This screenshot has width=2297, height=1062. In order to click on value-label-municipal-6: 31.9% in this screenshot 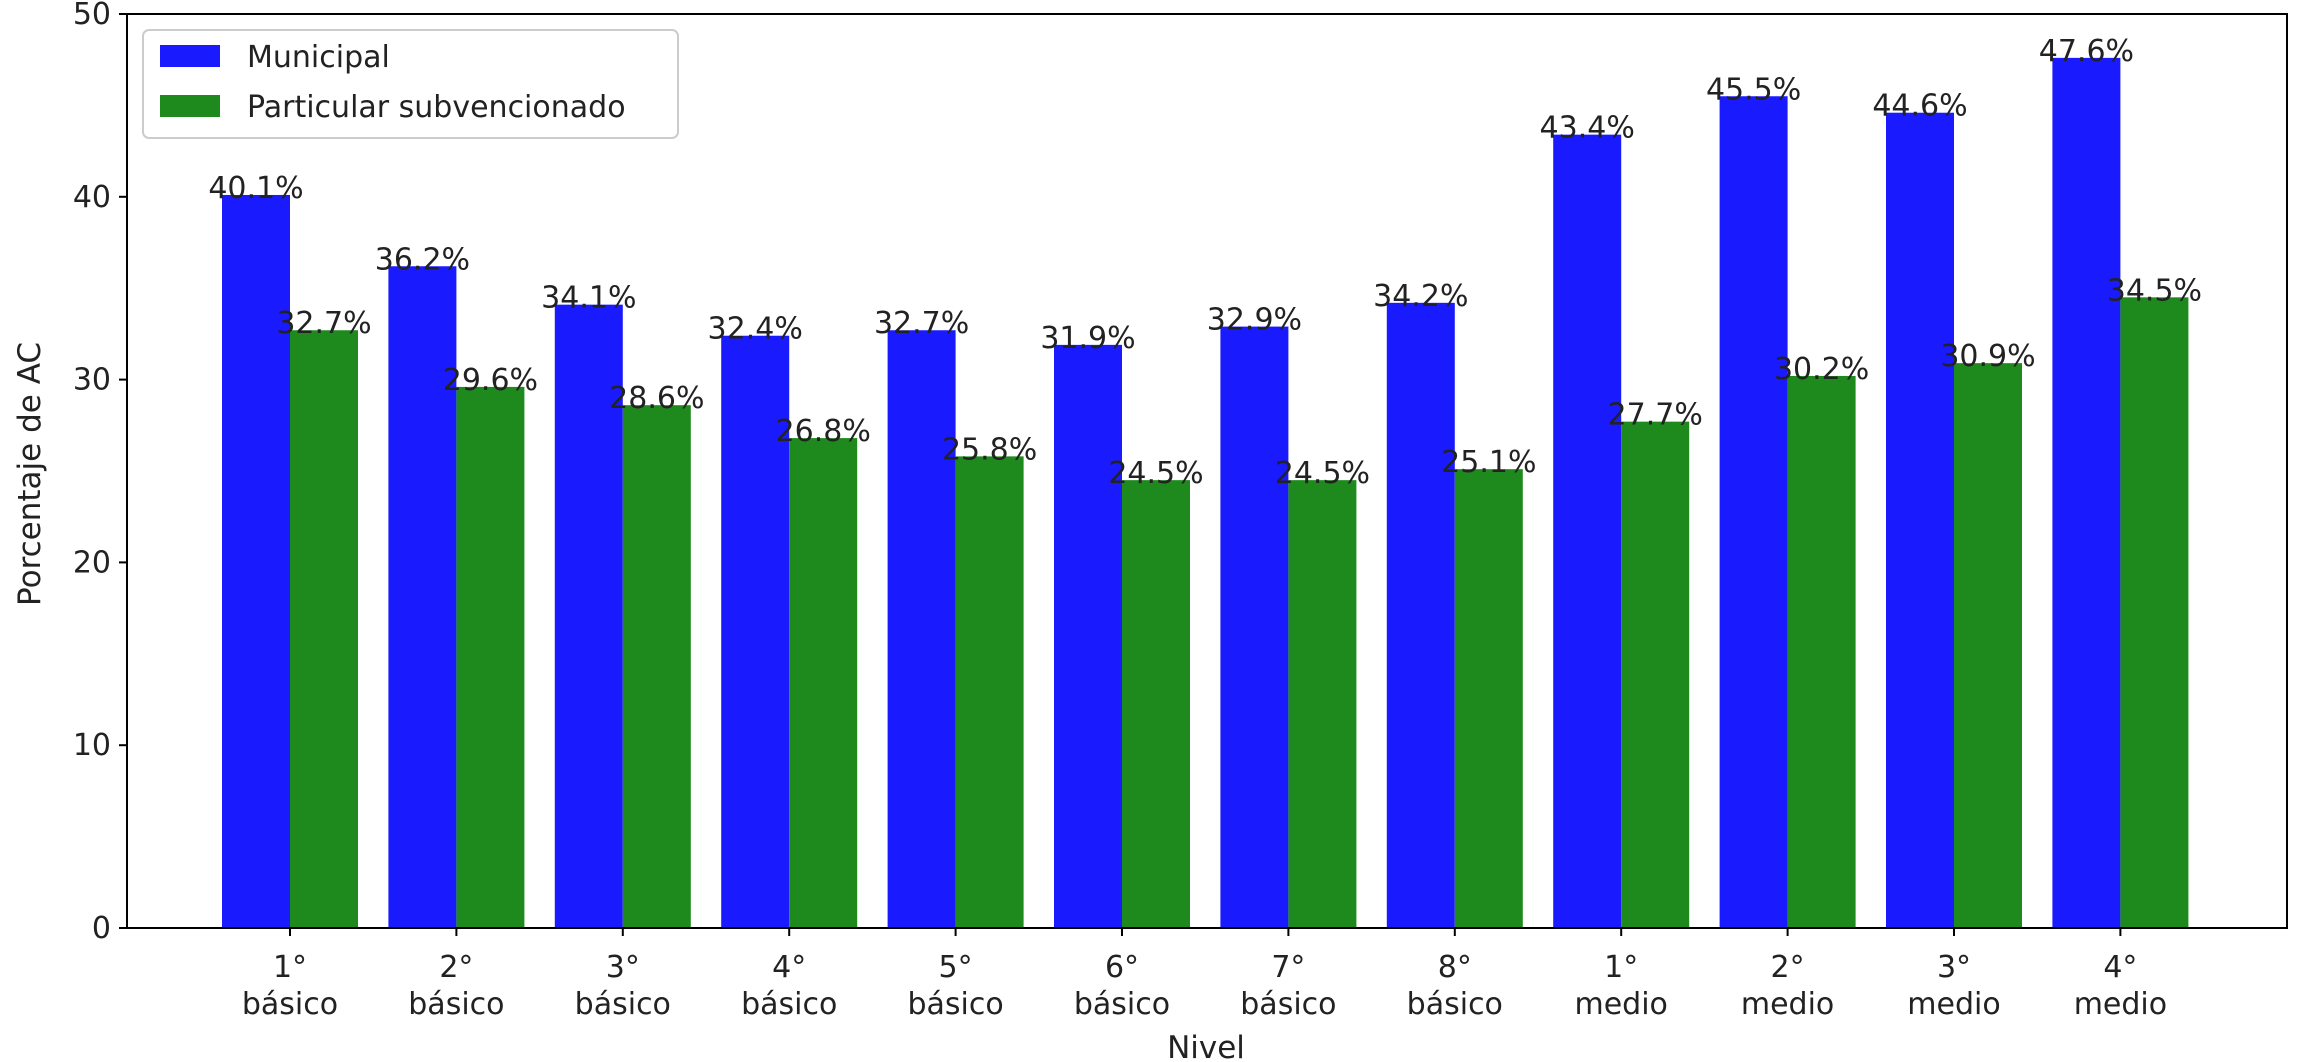, I will do `click(1087, 338)`.